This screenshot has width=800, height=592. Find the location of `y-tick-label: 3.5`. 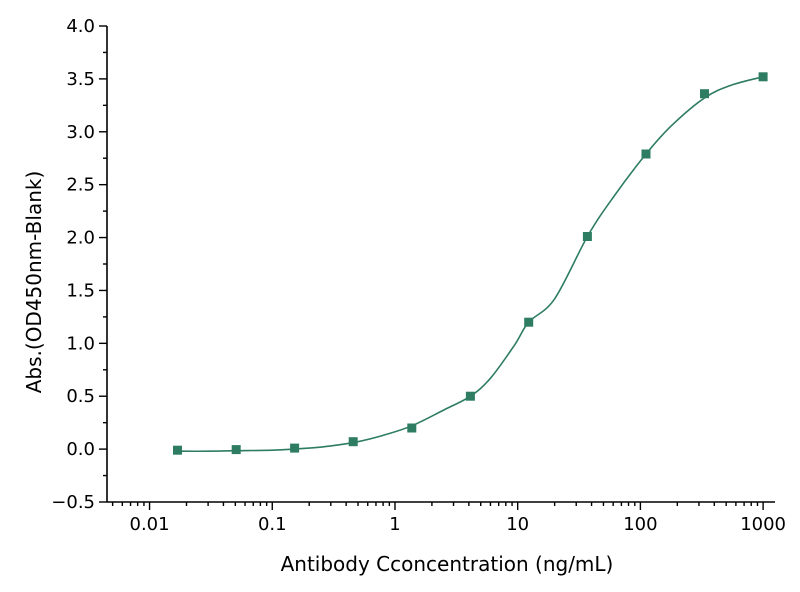

y-tick-label: 3.5 is located at coordinates (80, 79).